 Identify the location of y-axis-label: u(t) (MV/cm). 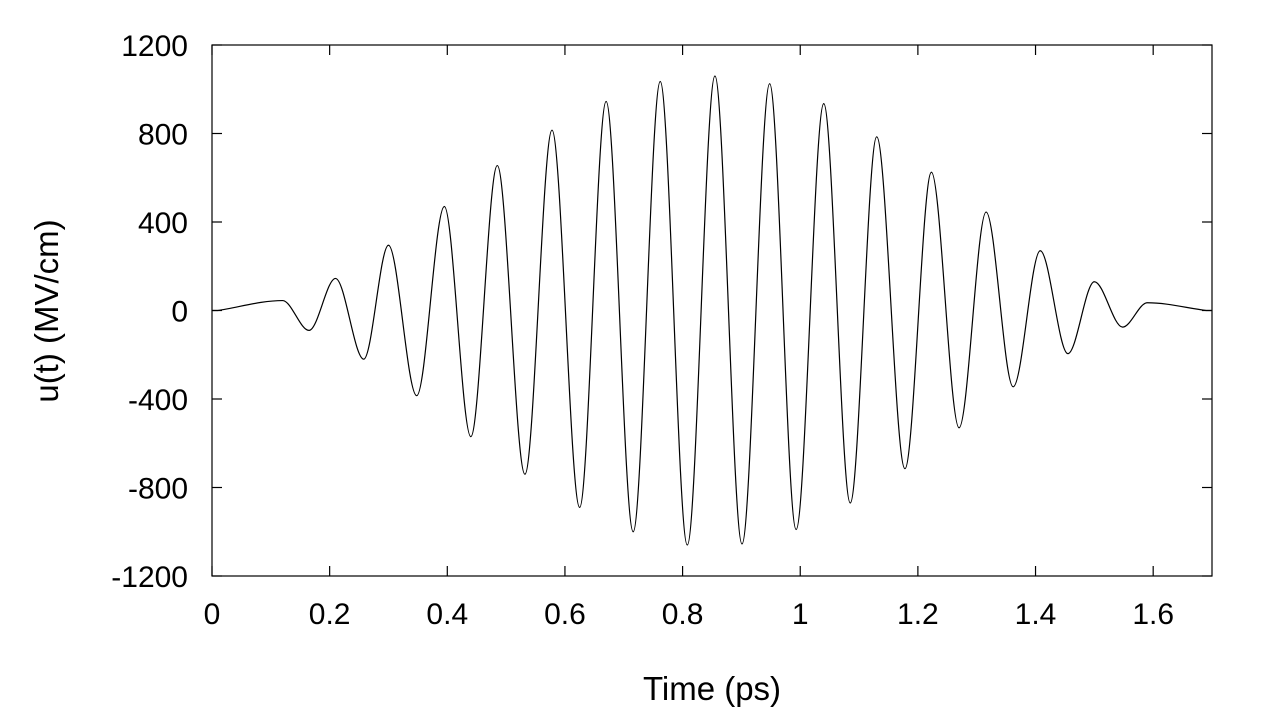
(46, 310).